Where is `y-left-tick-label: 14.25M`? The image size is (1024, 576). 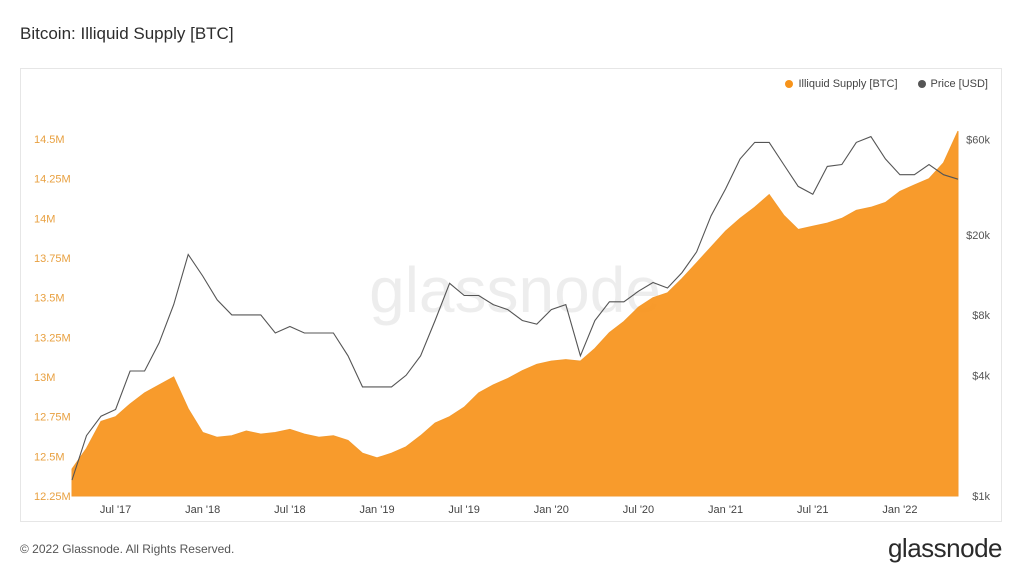
y-left-tick-label: 14.25M is located at coordinates (52, 180).